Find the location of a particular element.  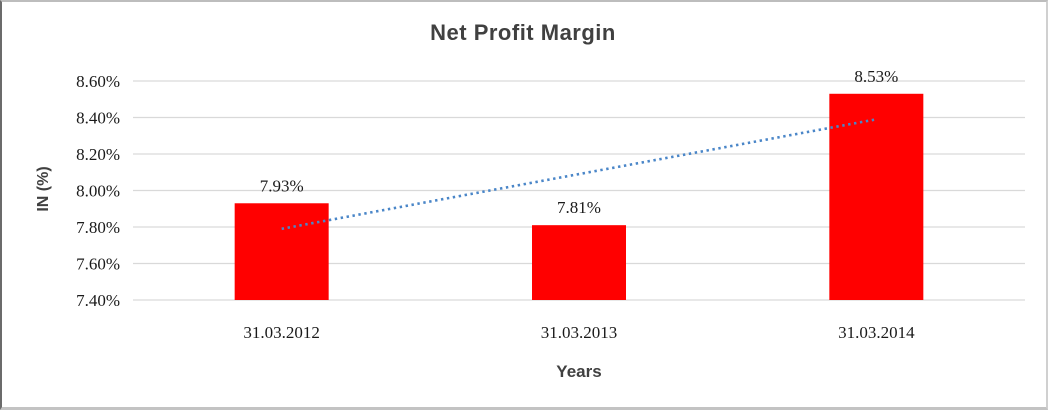

bar-31.03.2012 is located at coordinates (281, 251).